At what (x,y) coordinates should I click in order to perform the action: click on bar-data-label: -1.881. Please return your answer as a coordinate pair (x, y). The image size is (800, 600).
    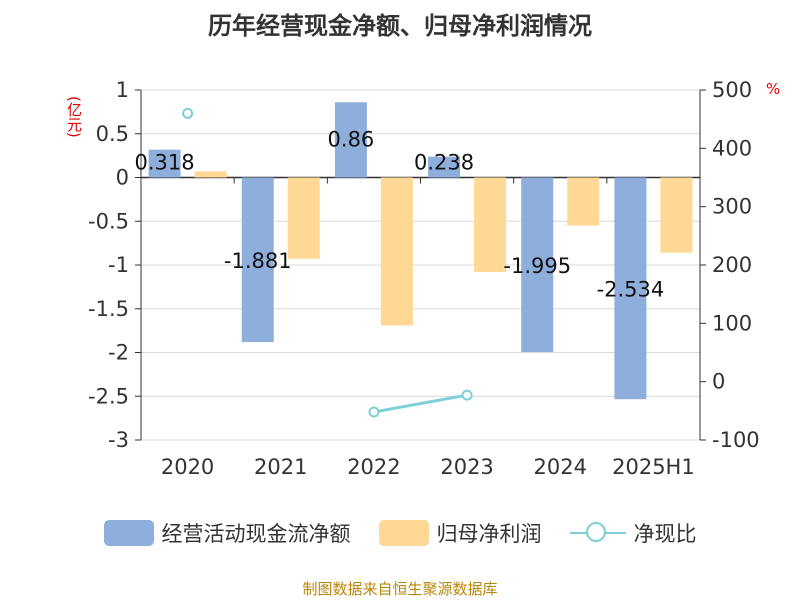
    Looking at the image, I should click on (258, 261).